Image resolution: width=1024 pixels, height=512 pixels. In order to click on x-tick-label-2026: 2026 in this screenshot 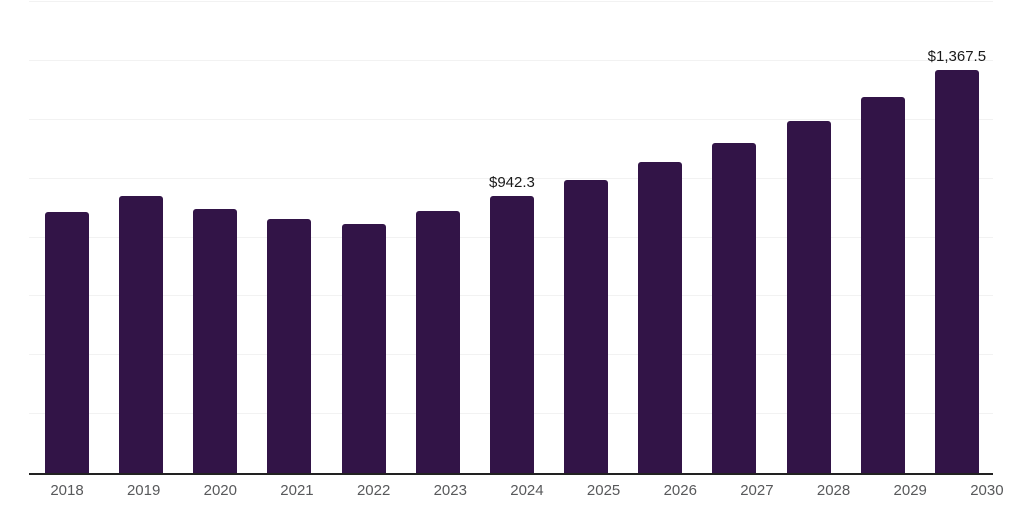, I will do `click(680, 490)`.